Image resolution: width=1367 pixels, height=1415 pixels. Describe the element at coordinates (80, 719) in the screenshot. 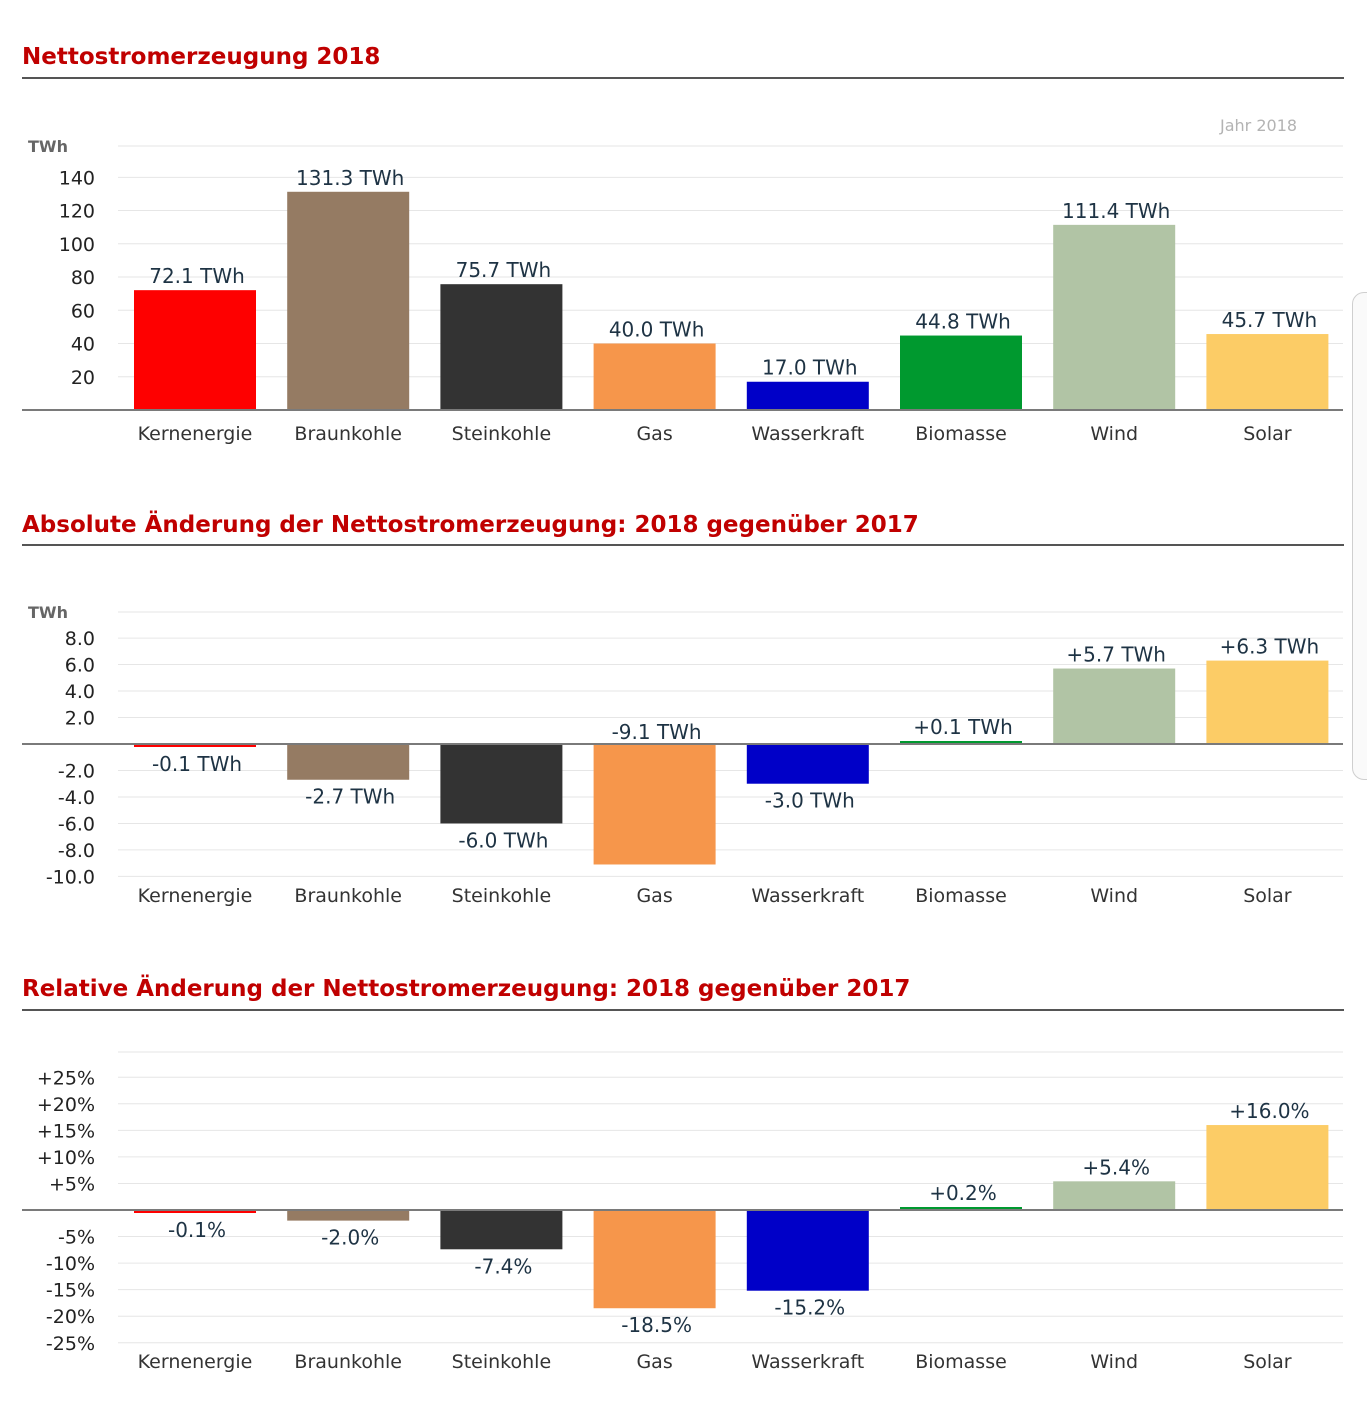

I see `y-tick-label: 2.0` at that location.